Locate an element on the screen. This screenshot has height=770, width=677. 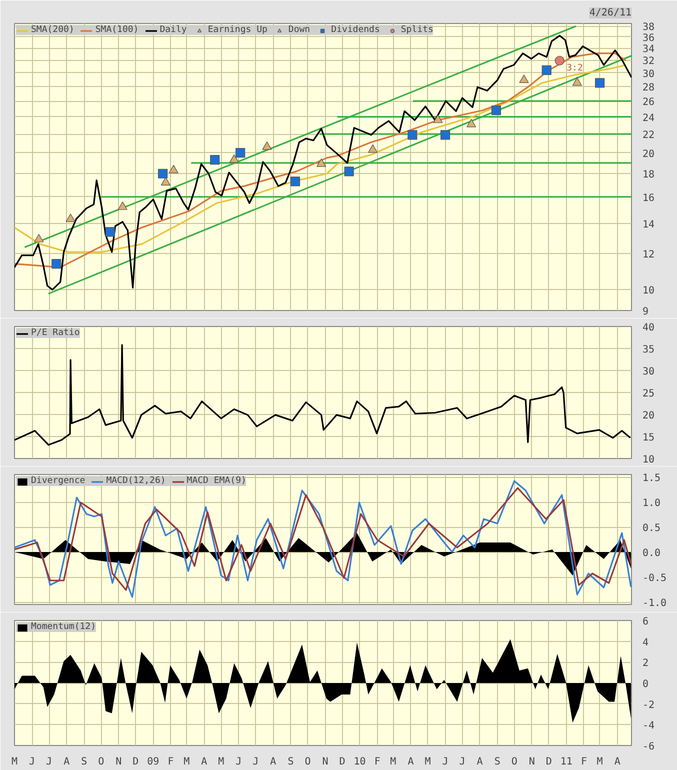
legend-label: Divergence is located at coordinates (58, 481).